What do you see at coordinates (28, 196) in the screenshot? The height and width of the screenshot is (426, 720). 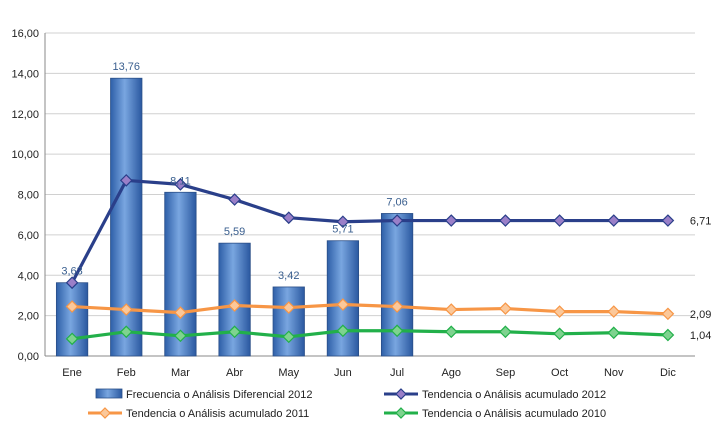 I see `y-tick-label: 8,00` at bounding box center [28, 196].